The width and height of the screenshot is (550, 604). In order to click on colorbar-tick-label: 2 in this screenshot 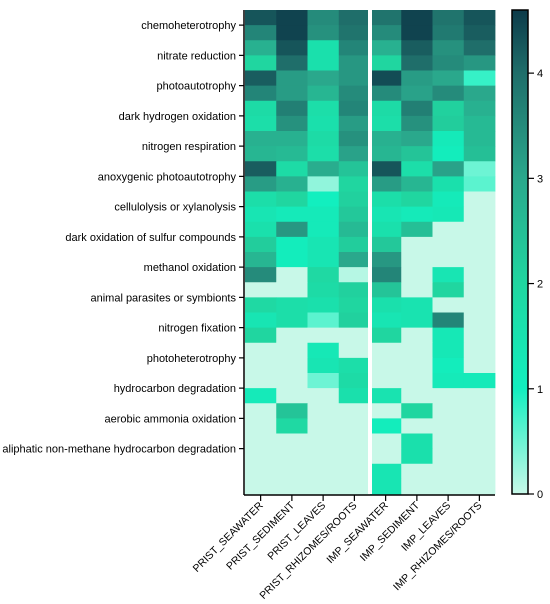, I will do `click(540, 285)`.